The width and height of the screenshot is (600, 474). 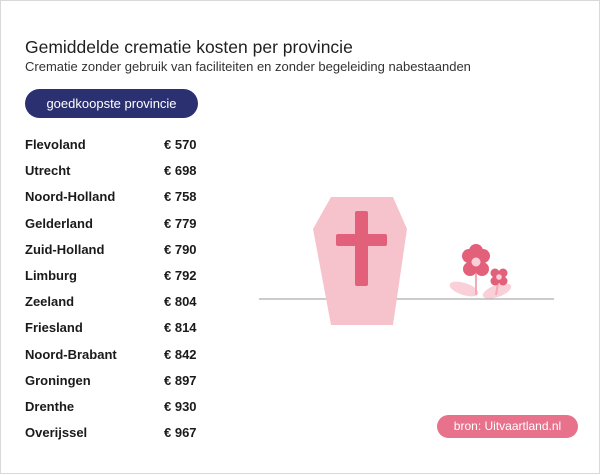 What do you see at coordinates (180, 197) in the screenshot?
I see `province-price: € 758` at bounding box center [180, 197].